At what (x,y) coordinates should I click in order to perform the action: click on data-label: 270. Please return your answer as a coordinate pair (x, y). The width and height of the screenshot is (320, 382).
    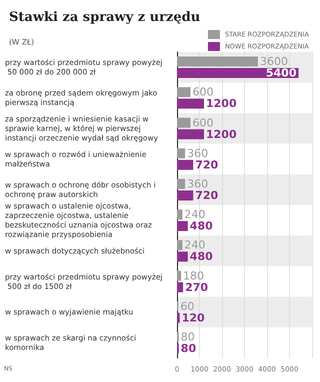
    Looking at the image, I should click on (196, 287).